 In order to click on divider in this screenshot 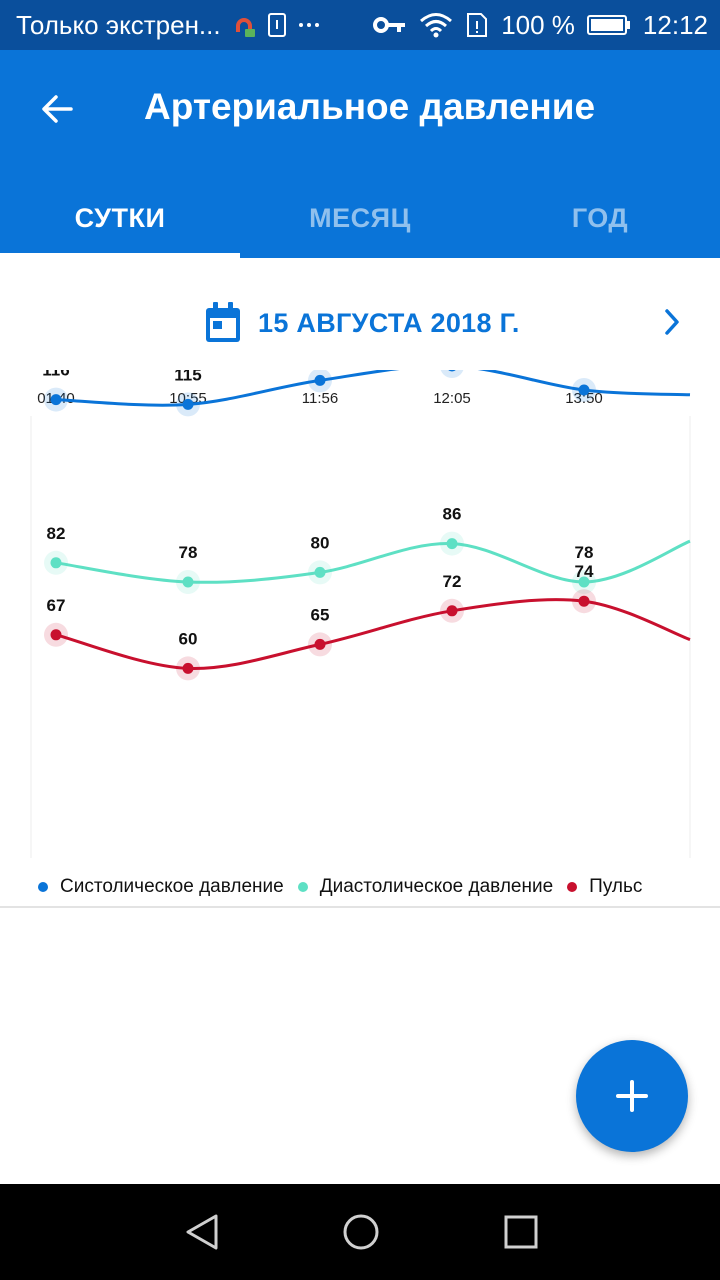, I will do `click(360, 907)`.